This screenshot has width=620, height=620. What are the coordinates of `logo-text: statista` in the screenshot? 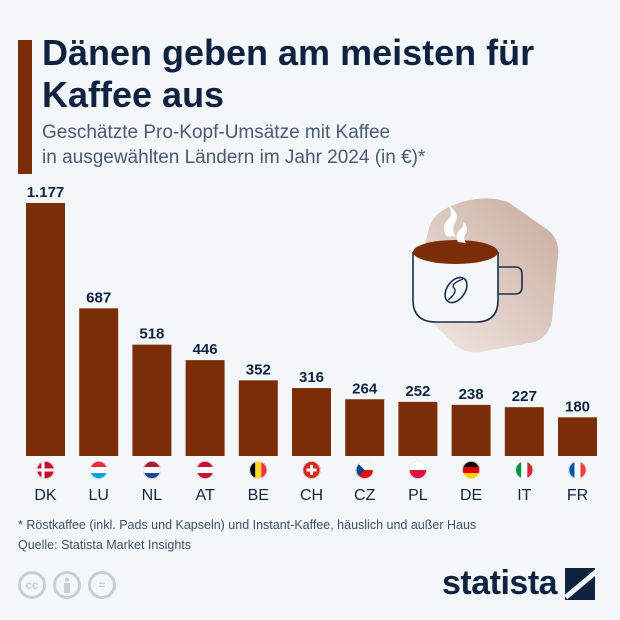 It's located at (500, 583).